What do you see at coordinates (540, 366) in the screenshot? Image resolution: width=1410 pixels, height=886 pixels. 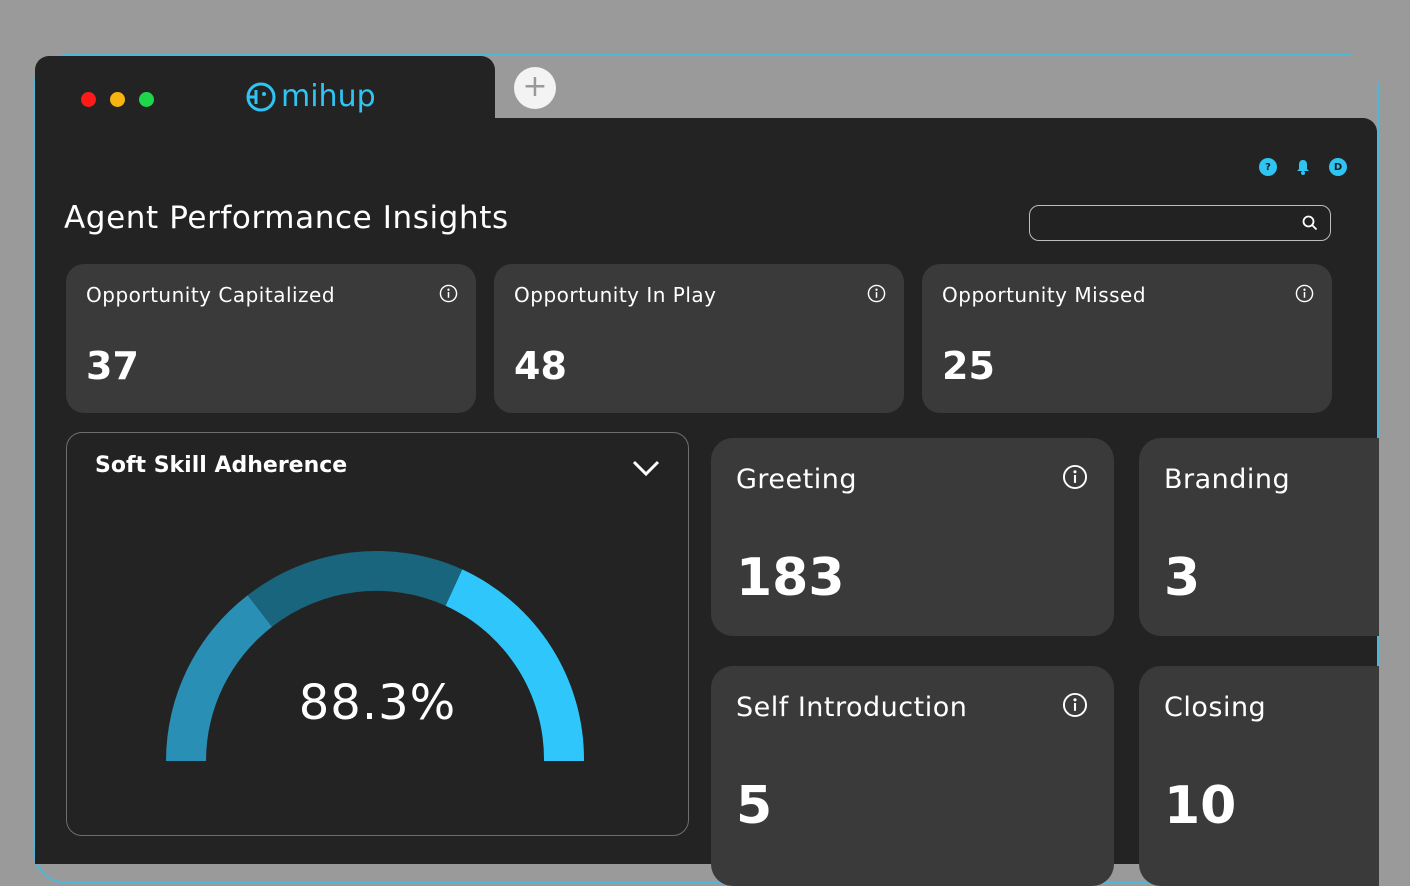 I see `card-value: 48` at bounding box center [540, 366].